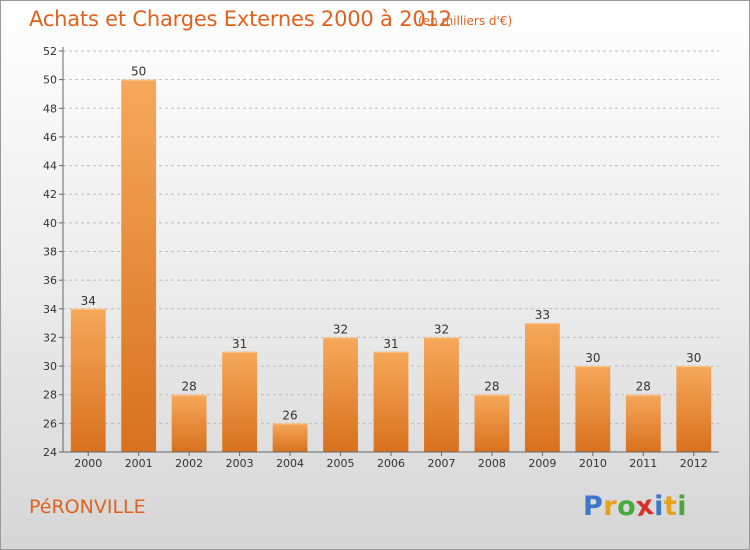 Image resolution: width=750 pixels, height=550 pixels. I want to click on x-tick-label-2003: 2003, so click(240, 463).